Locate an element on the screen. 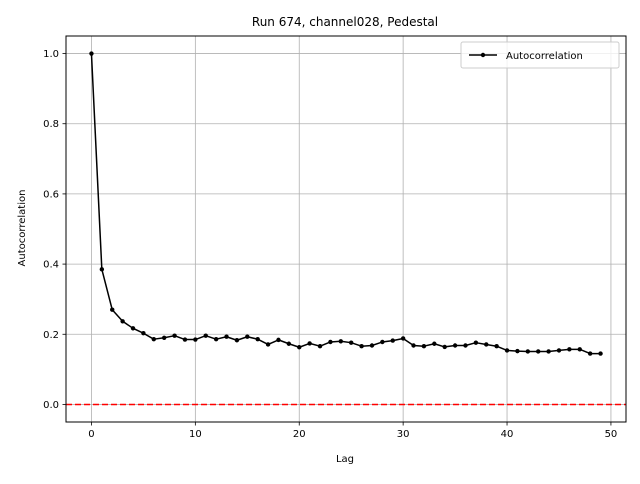  y-tick-label: 0.2 is located at coordinates (51, 335).